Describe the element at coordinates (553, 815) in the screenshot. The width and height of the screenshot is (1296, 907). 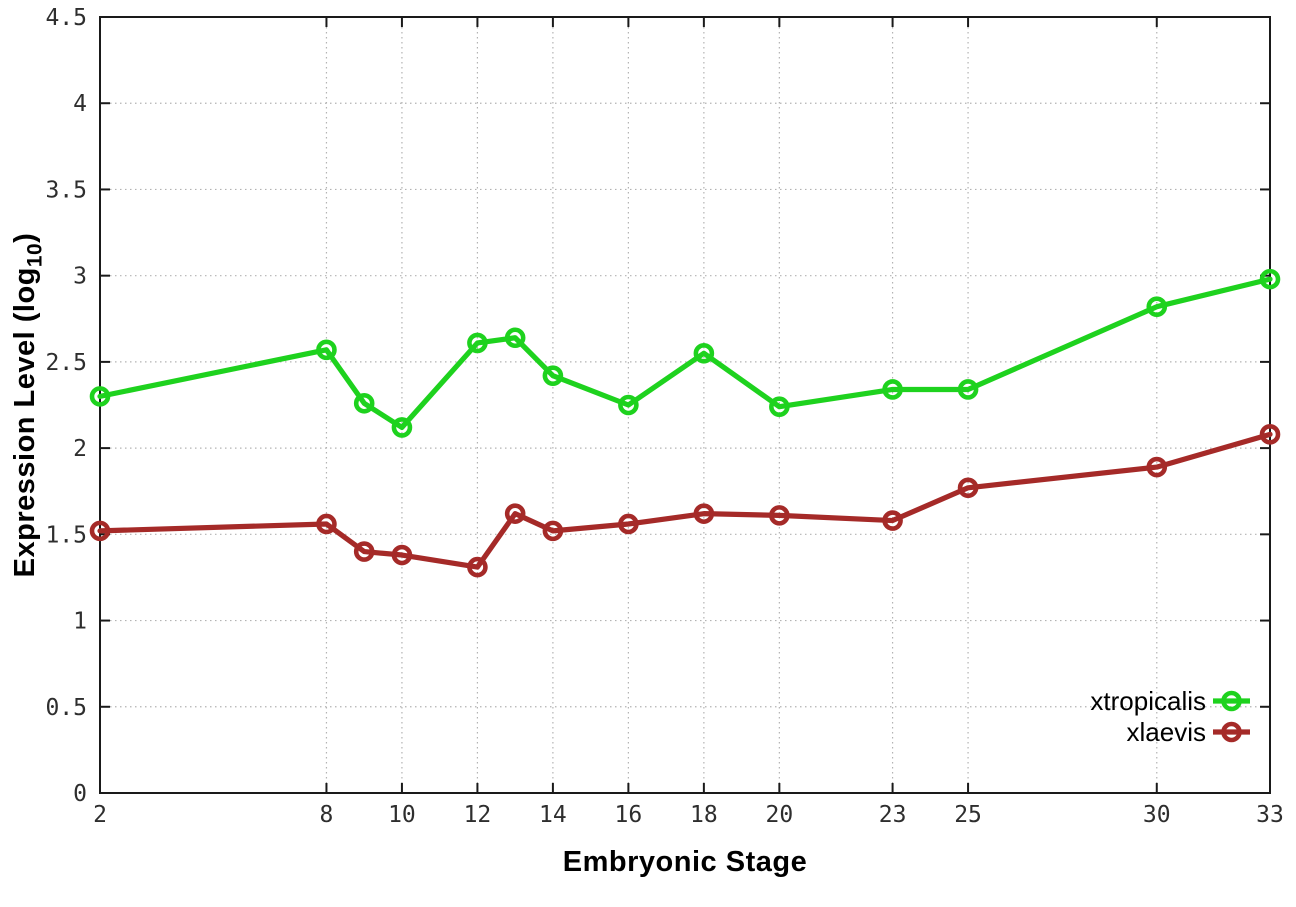
I see `x-tick-label: 14` at that location.